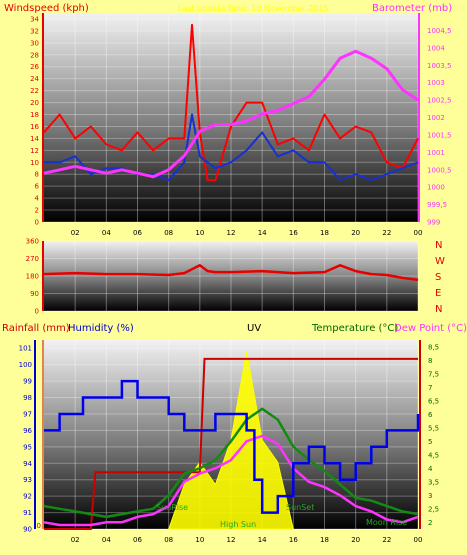 The height and width of the screenshot is (555, 467). What do you see at coordinates (430, 328) in the screenshot?
I see `dewpoint-axis-title: Dew Point (°C)` at bounding box center [430, 328].